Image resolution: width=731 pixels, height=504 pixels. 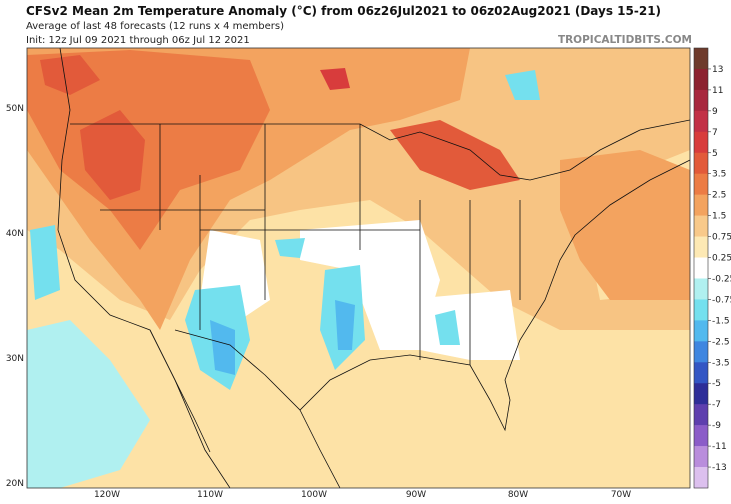 I want to click on colorbar-label: 7, so click(x=715, y=133).